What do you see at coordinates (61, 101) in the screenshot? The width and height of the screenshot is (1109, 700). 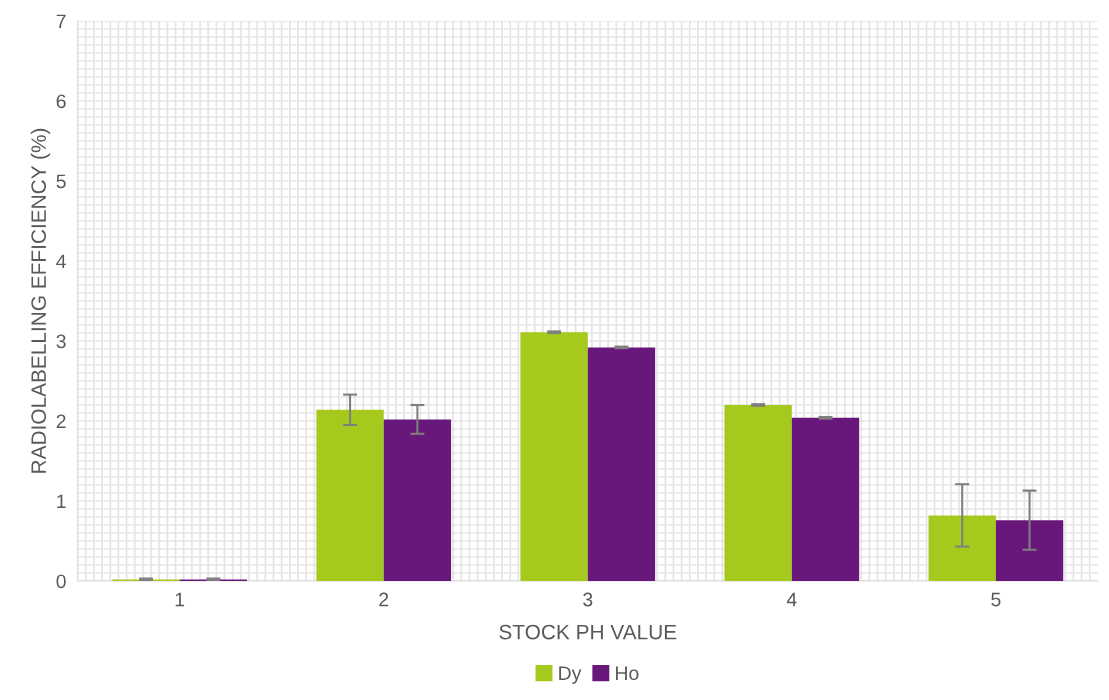 I see `y-tick-label: 6` at bounding box center [61, 101].